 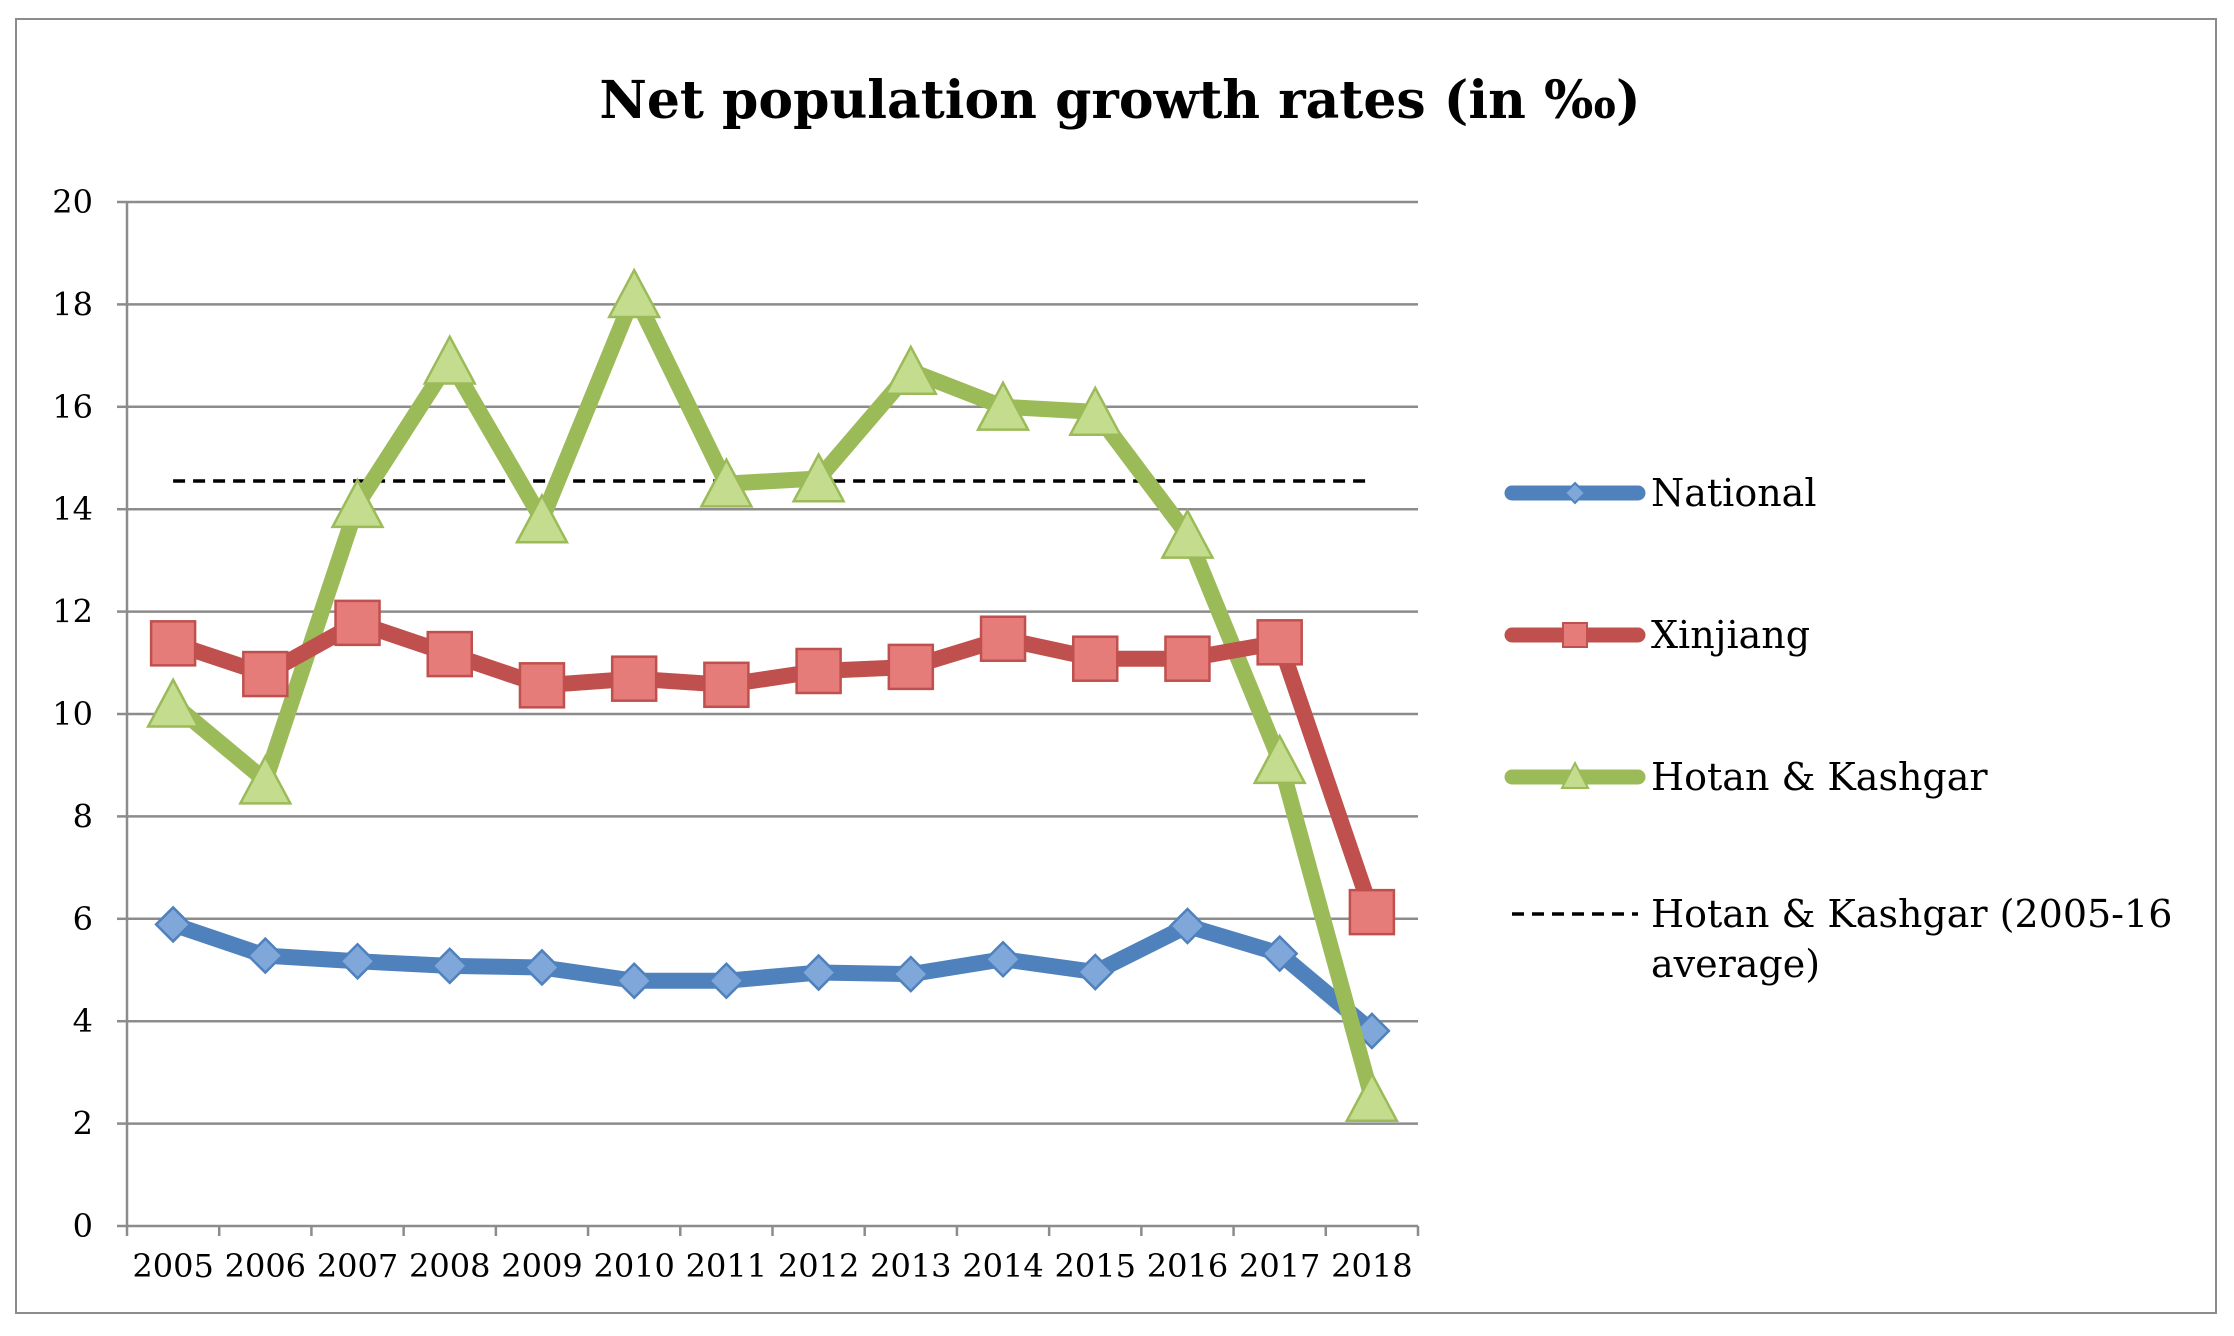 I want to click on legend-item-national: National, so click(x=1660, y=493).